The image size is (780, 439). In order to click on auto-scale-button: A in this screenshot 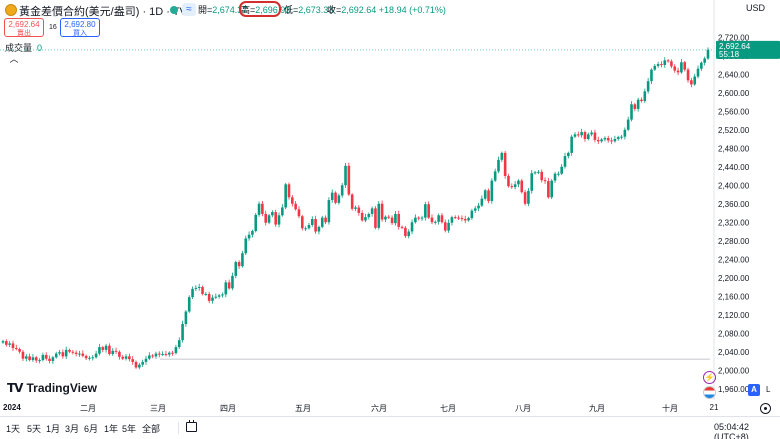, I will do `click(754, 390)`.